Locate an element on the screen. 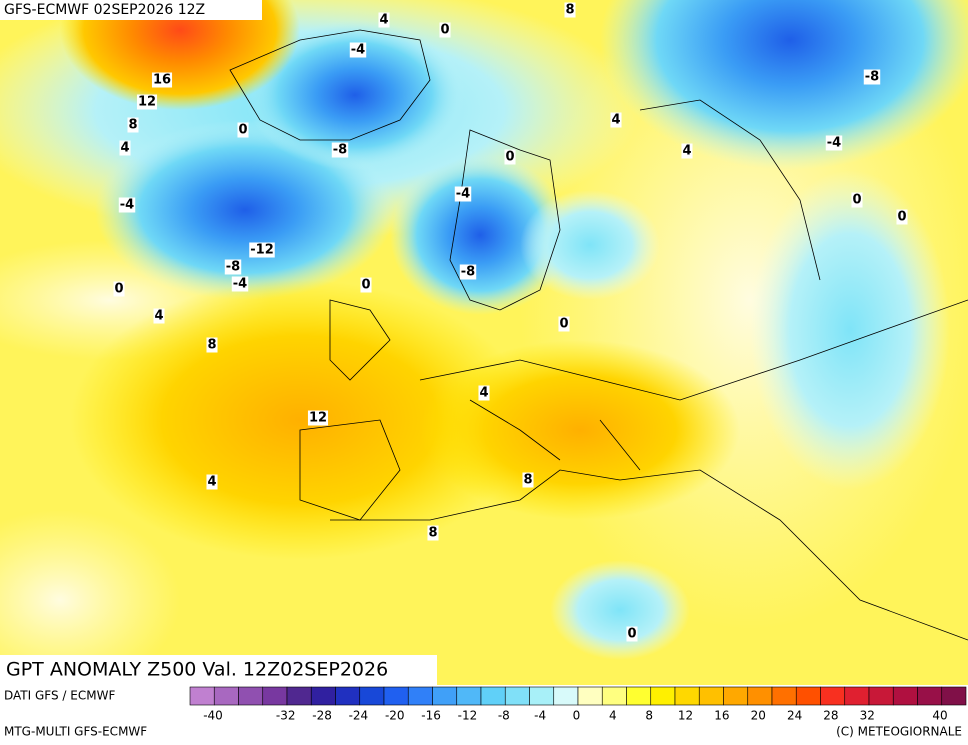  header-title: GFS-ECMWF 02SEP2026 12Z is located at coordinates (104, 10).